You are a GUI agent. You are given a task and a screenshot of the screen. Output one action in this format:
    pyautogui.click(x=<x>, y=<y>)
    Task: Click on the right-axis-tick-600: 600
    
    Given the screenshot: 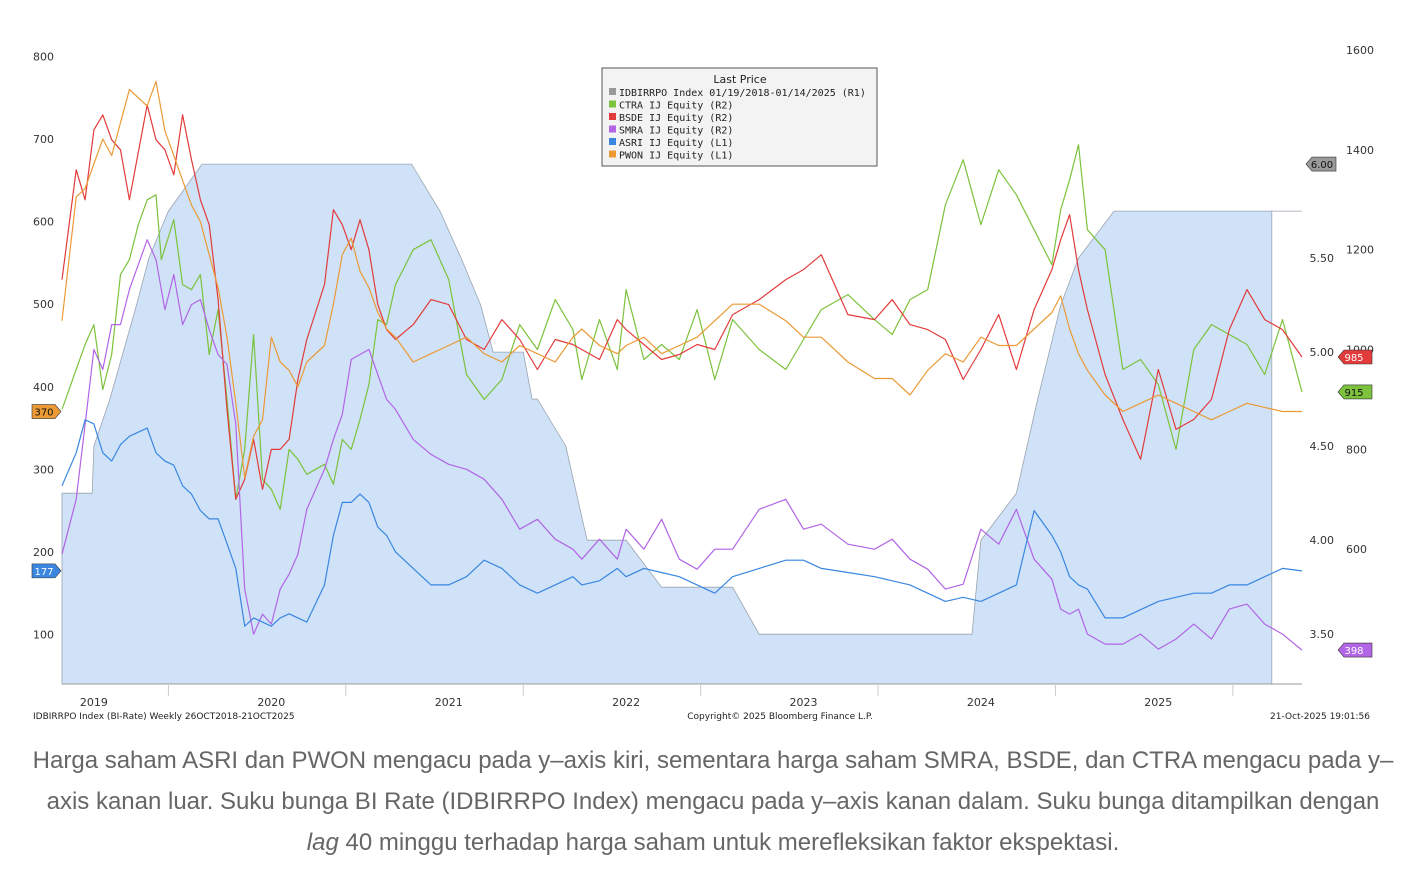 What is the action you would take?
    pyautogui.click(x=1356, y=549)
    